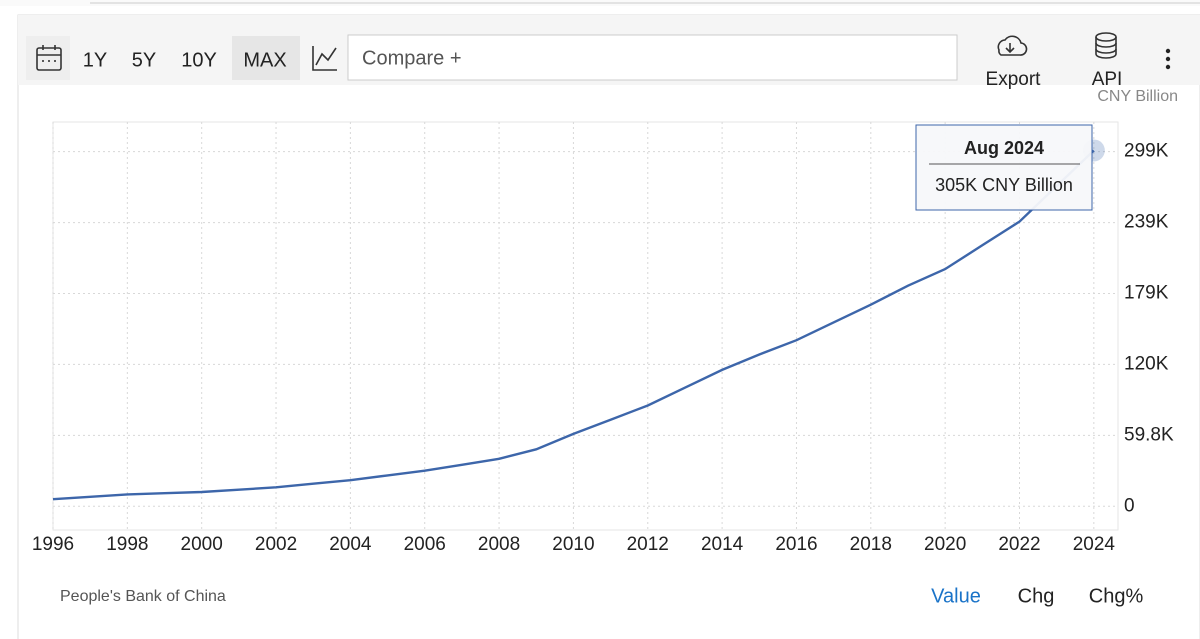  I want to click on x-tick-label: 2020, so click(945, 544).